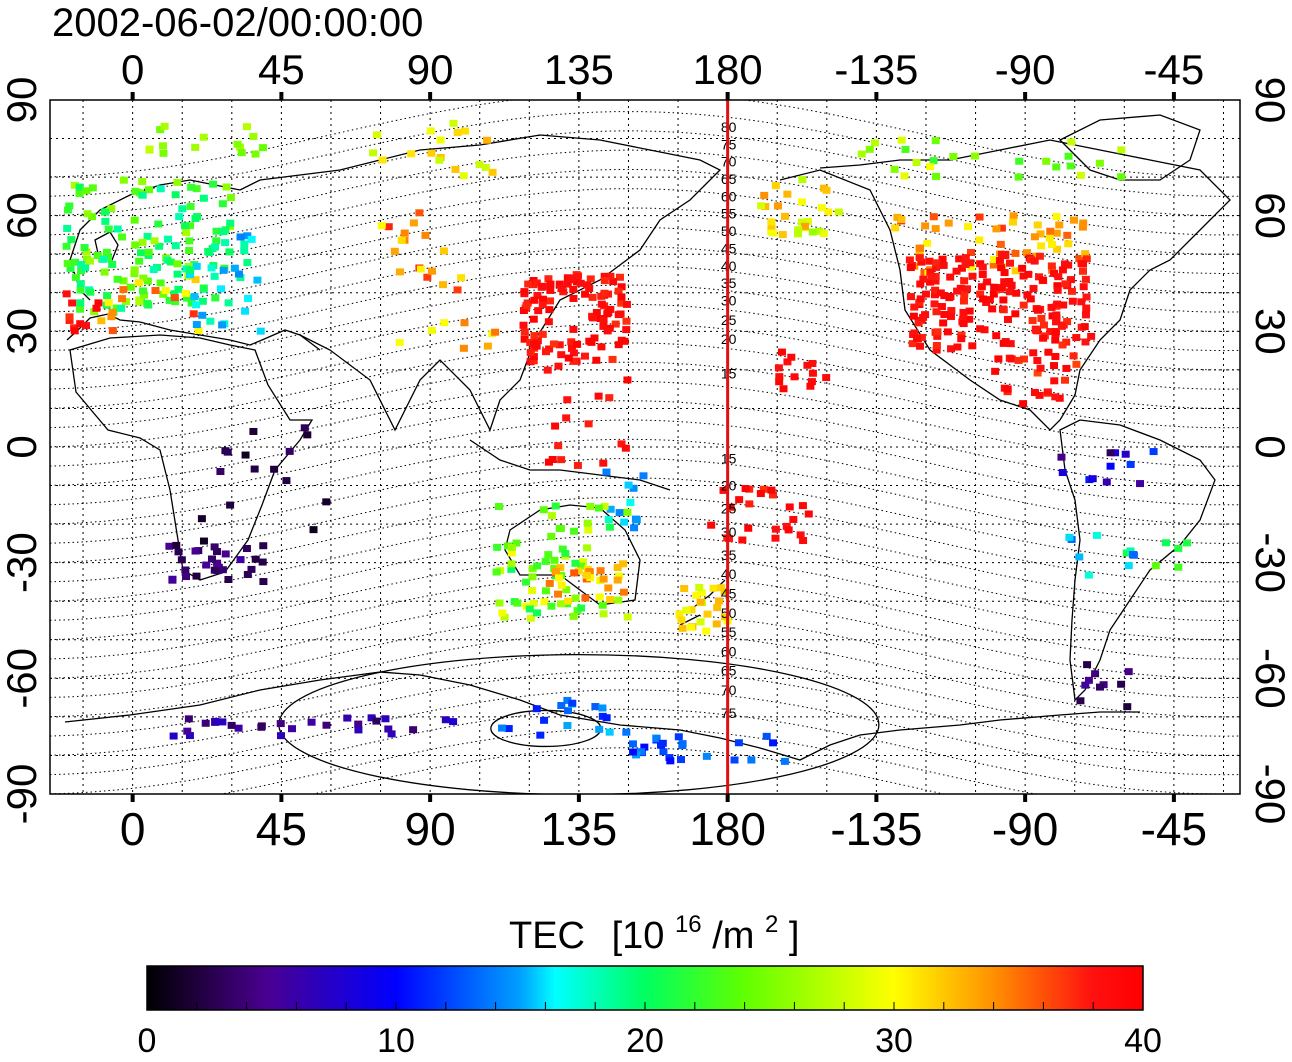  Describe the element at coordinates (1025, 69) in the screenshot. I see `top-longitude-label: -90` at that location.